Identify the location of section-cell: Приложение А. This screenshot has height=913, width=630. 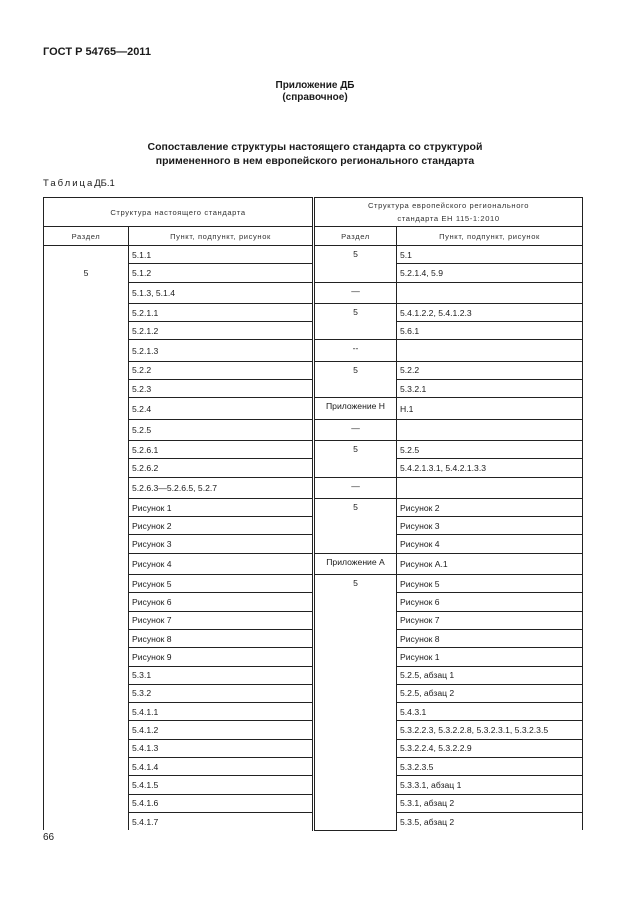
(355, 564).